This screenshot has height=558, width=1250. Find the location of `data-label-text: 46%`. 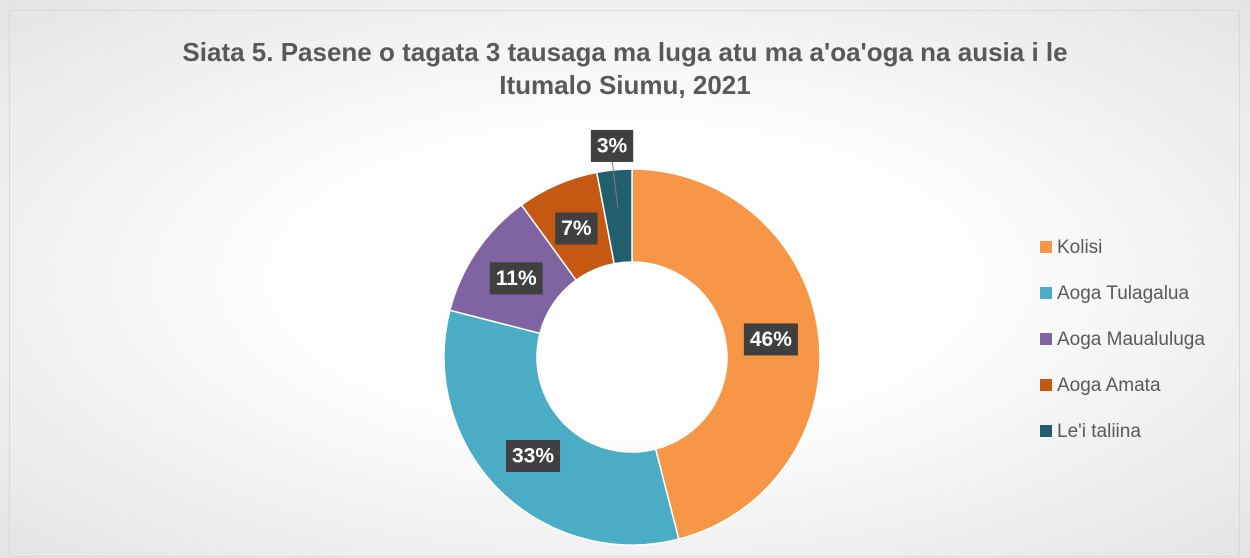

data-label-text: 46% is located at coordinates (771, 339).